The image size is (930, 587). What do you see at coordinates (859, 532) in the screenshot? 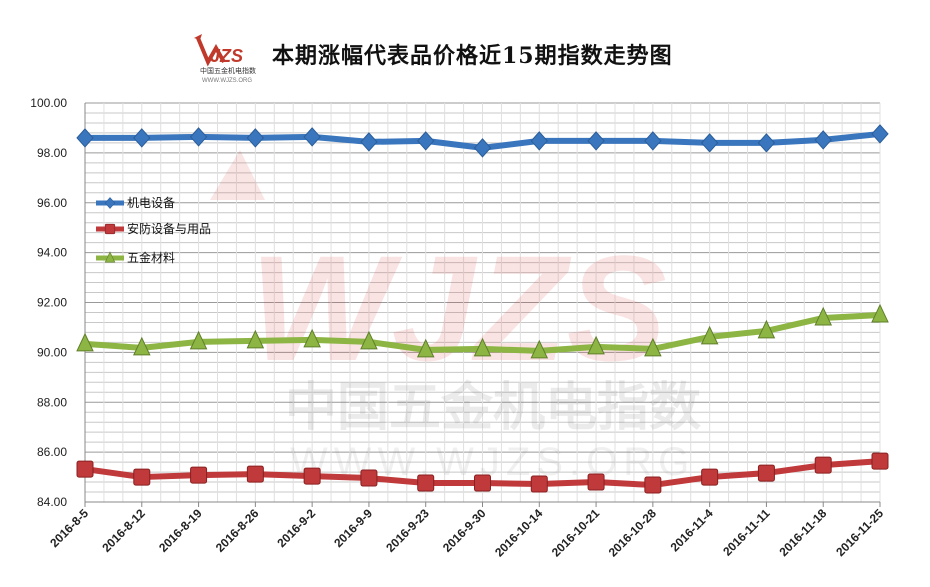
I see `x-tick-label: 2016-11-25` at bounding box center [859, 532].